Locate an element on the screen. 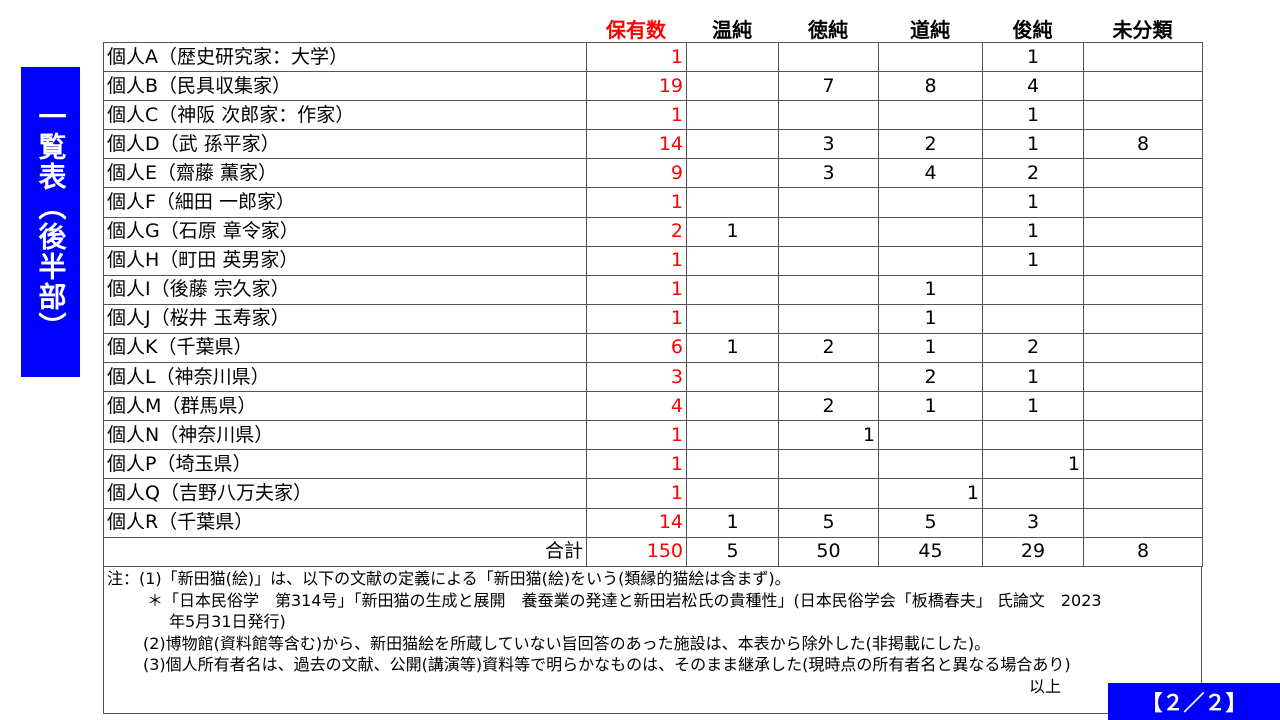 The width and height of the screenshot is (1280, 720). table-row: 個人B（民具収集家） 19 7 8 4 is located at coordinates (653, 86).